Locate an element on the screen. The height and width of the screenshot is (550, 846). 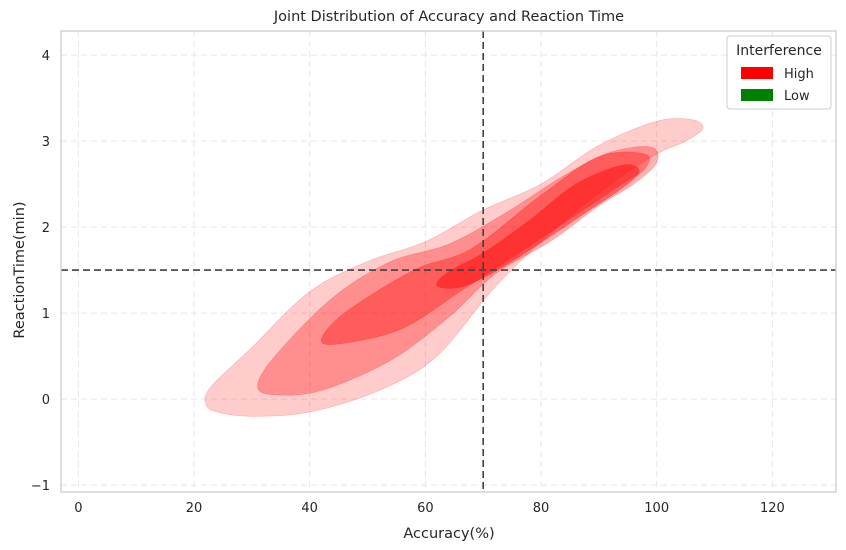
x-tick-label: 0 is located at coordinates (78, 508).